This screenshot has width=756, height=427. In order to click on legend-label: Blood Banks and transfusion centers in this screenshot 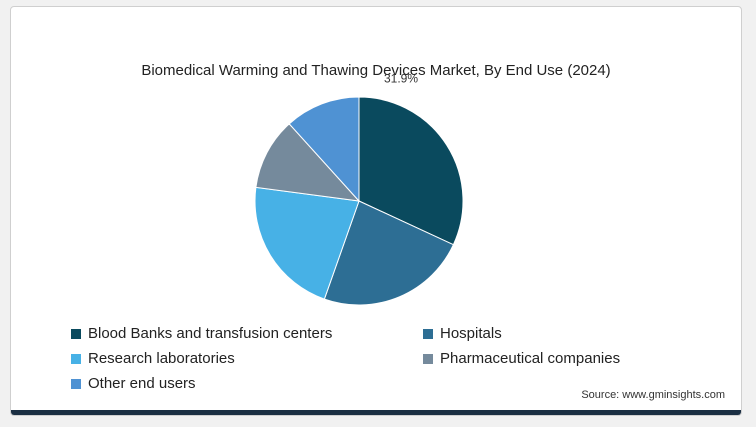, I will do `click(210, 333)`.